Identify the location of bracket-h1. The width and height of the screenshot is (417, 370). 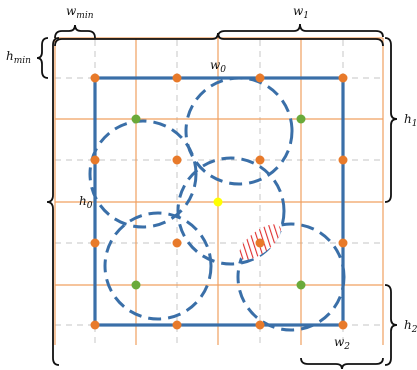
(391, 120).